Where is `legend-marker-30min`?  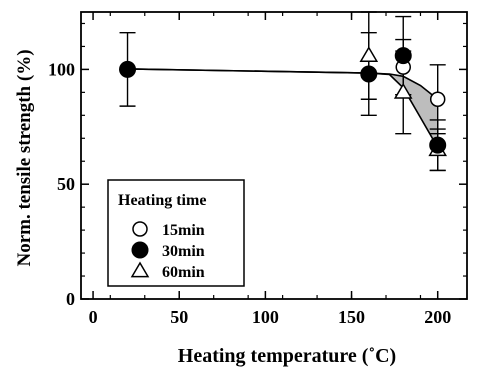
legend-marker-30min is located at coordinates (140, 250).